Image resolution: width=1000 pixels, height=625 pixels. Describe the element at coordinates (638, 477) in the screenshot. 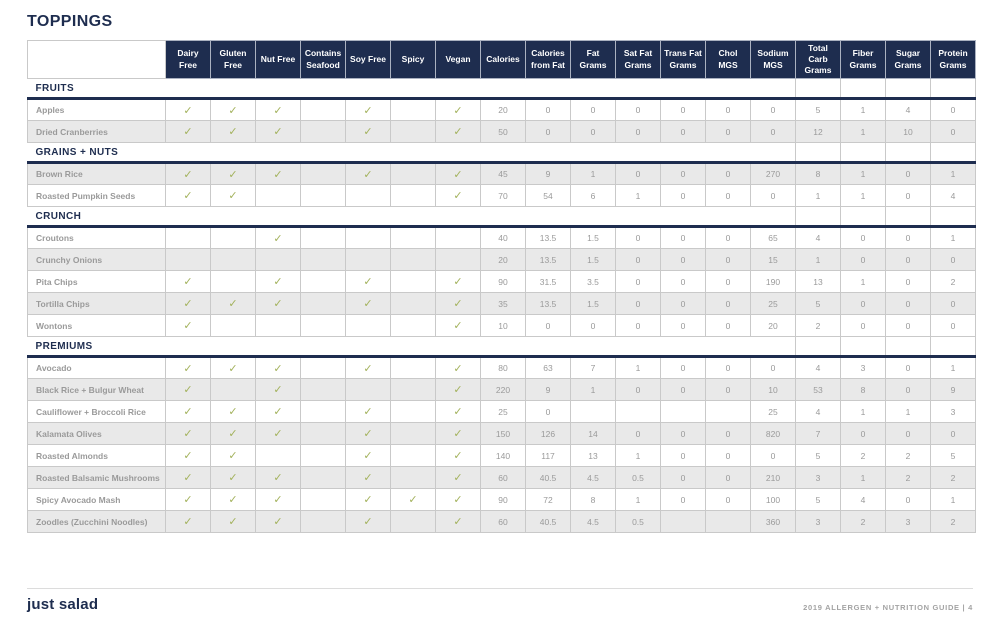

I see `value-cell: 0.5` at that location.